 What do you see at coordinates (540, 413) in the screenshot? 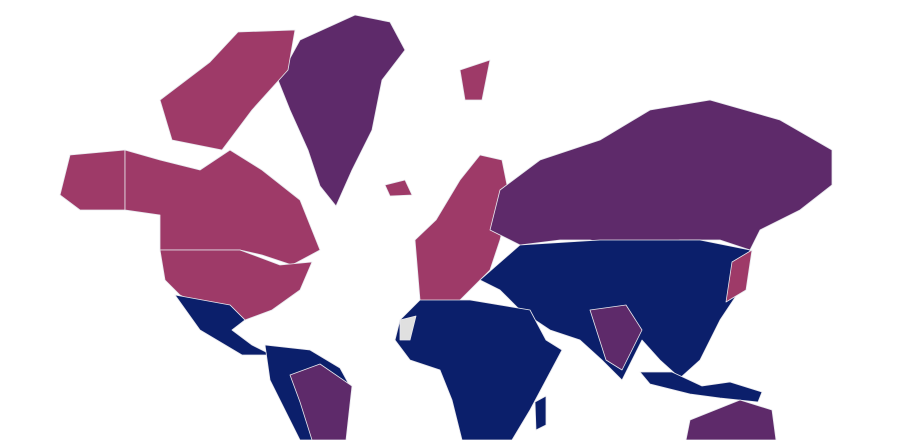
I see `region-madagascar` at bounding box center [540, 413].